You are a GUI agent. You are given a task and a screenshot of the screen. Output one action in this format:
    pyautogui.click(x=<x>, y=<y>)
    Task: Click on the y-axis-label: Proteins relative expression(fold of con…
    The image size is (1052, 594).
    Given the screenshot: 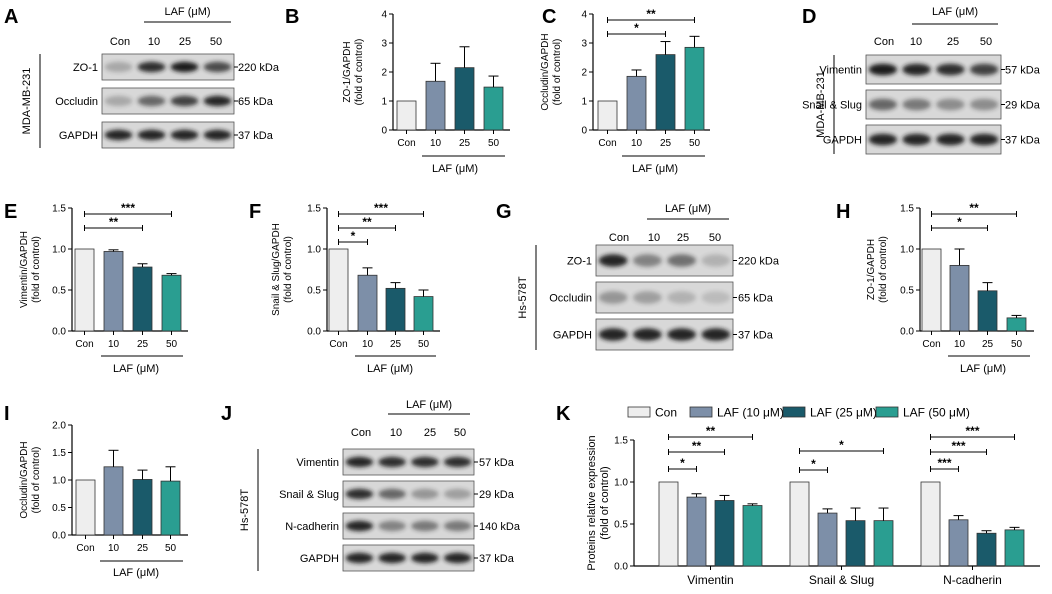 What is the action you would take?
    pyautogui.click(x=598, y=502)
    